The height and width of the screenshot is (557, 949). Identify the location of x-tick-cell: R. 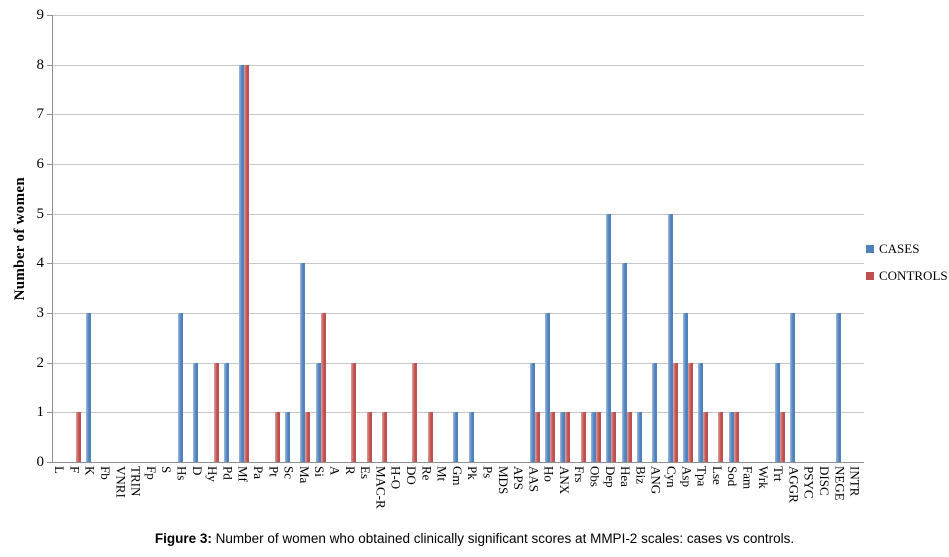
(350, 487).